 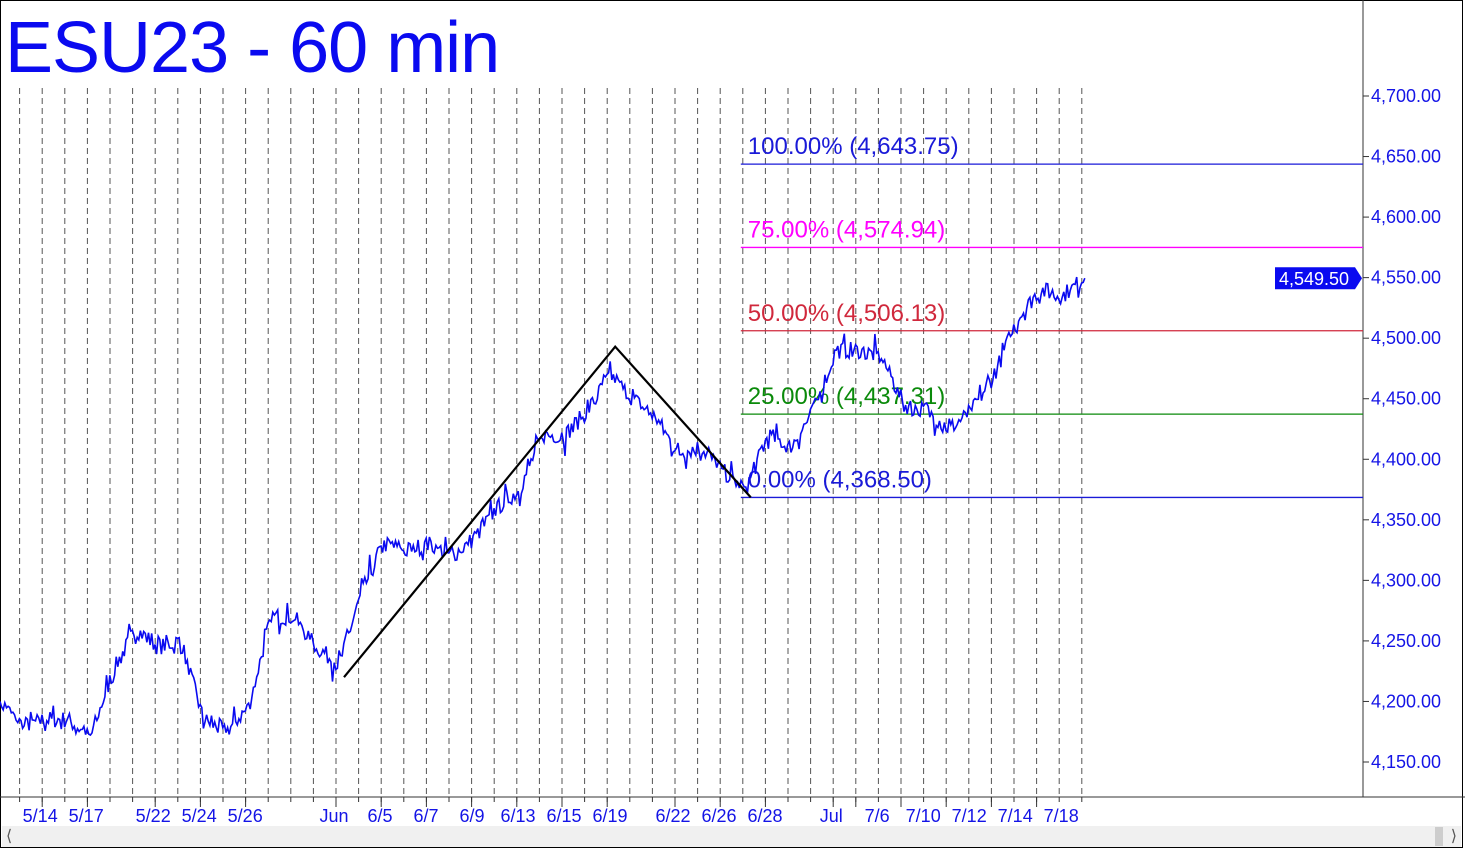 I want to click on horizontal-scrollbar: ⟨ ⟩, so click(x=731, y=836).